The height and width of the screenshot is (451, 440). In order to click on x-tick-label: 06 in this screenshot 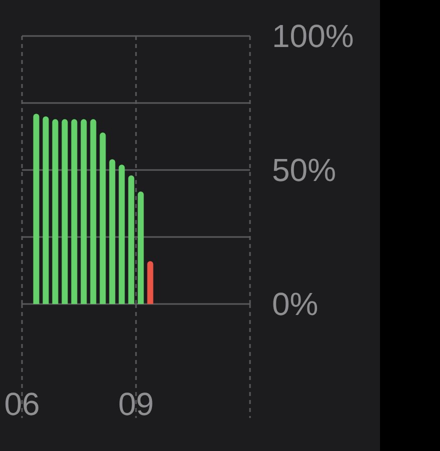, I will do `click(22, 404)`.